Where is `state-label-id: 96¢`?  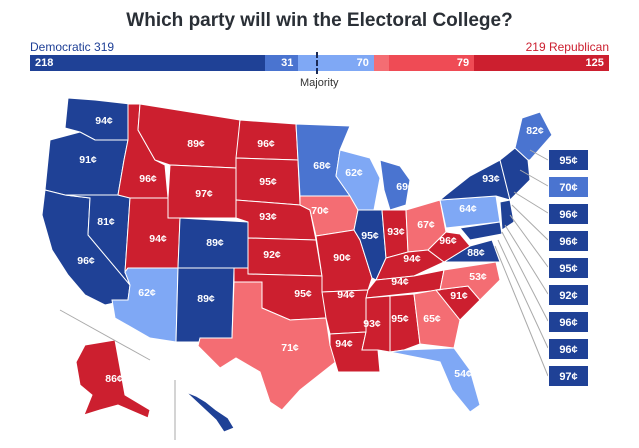 state-label-id: 96¢ is located at coordinates (148, 179).